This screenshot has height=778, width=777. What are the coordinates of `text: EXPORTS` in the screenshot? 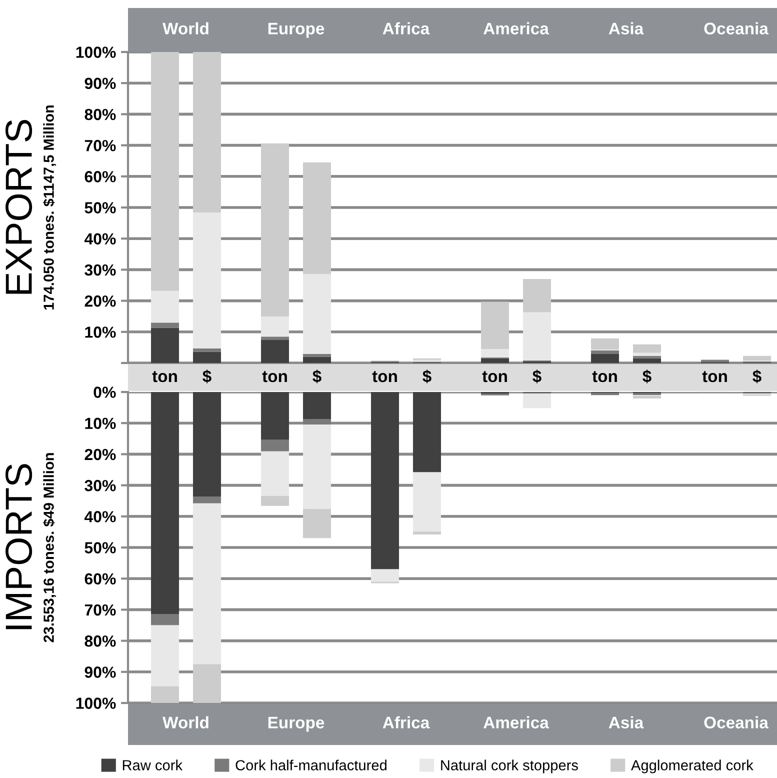 It's located at (19, 207).